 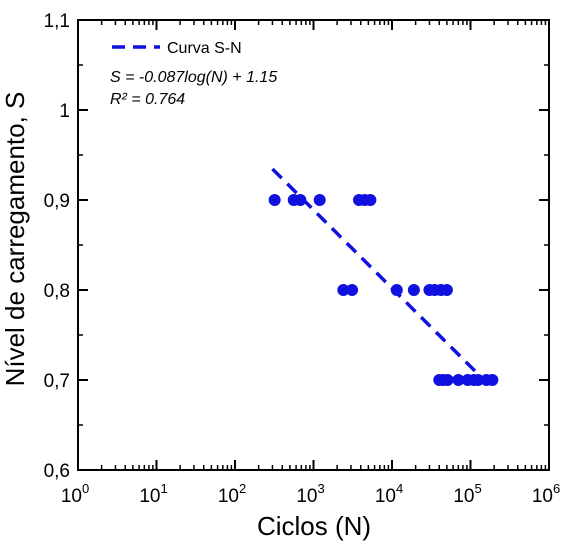 I want to click on fit-line, so click(x=378, y=274).